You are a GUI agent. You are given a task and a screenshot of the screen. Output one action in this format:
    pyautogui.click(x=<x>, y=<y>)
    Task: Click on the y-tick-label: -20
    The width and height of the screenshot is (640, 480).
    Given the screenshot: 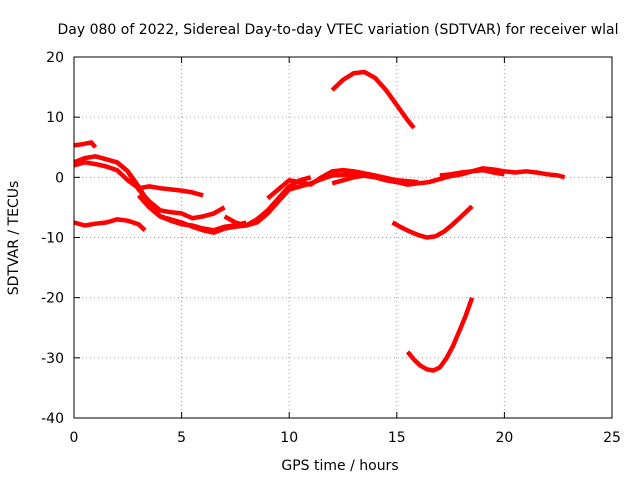 What is the action you would take?
    pyautogui.click(x=52, y=299)
    